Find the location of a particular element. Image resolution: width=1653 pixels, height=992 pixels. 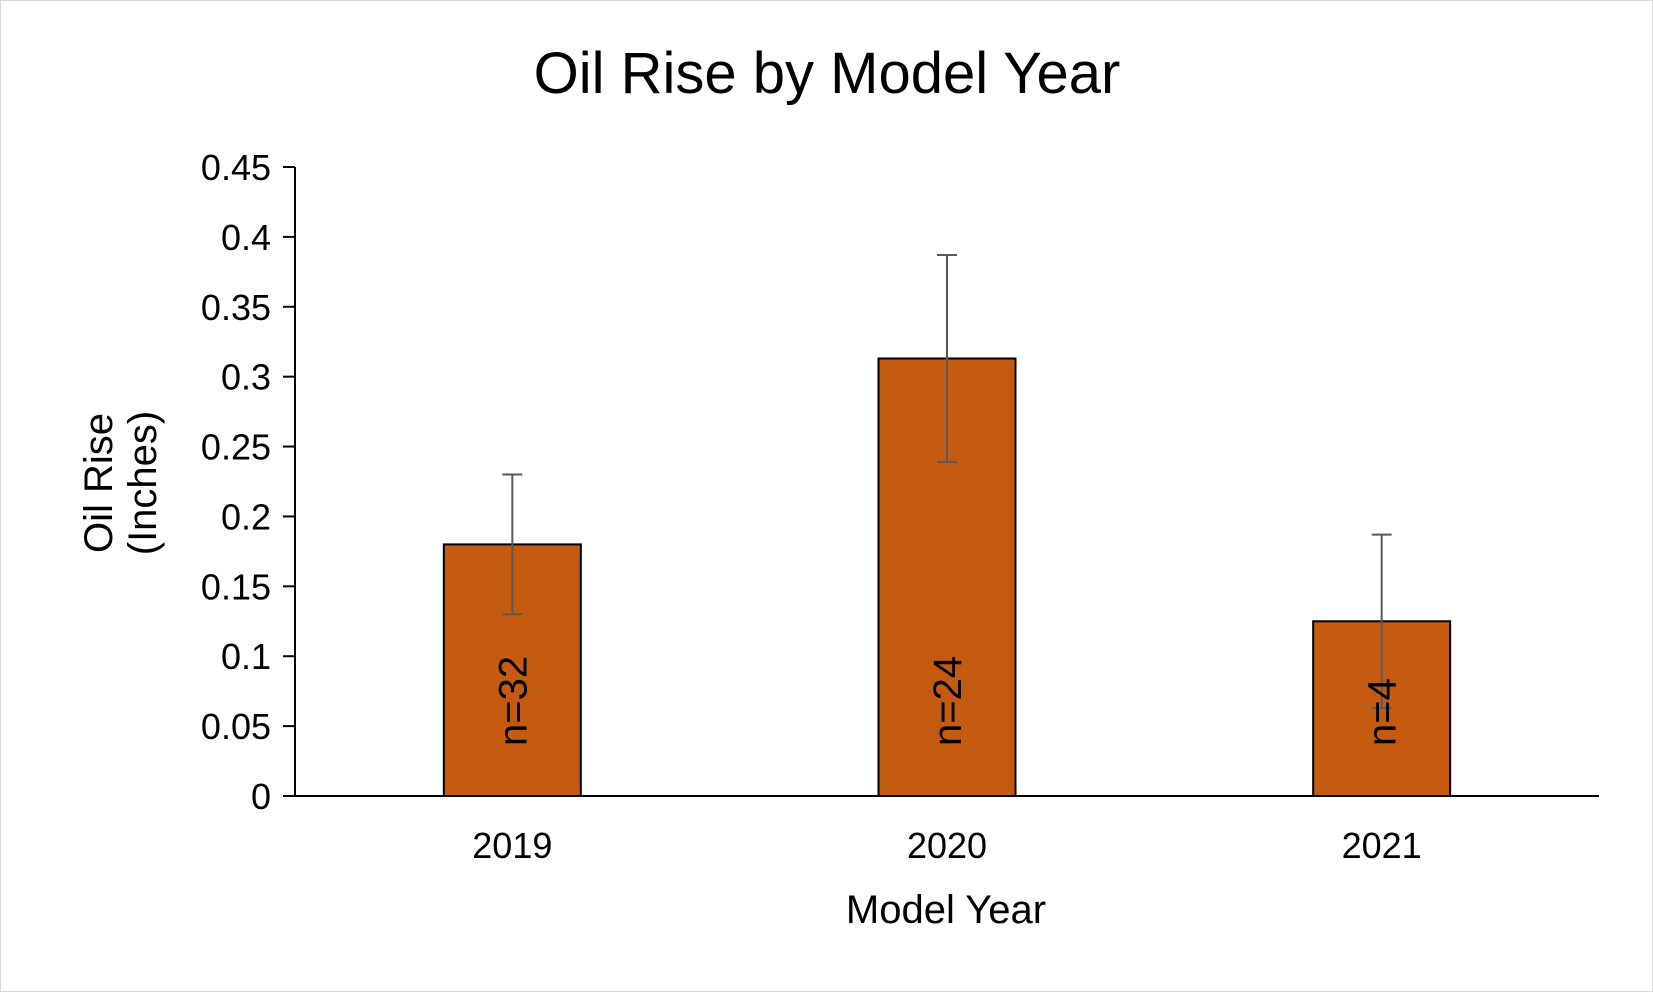

y-axis-title: Oil Rise (Inches) is located at coordinates (121, 483).